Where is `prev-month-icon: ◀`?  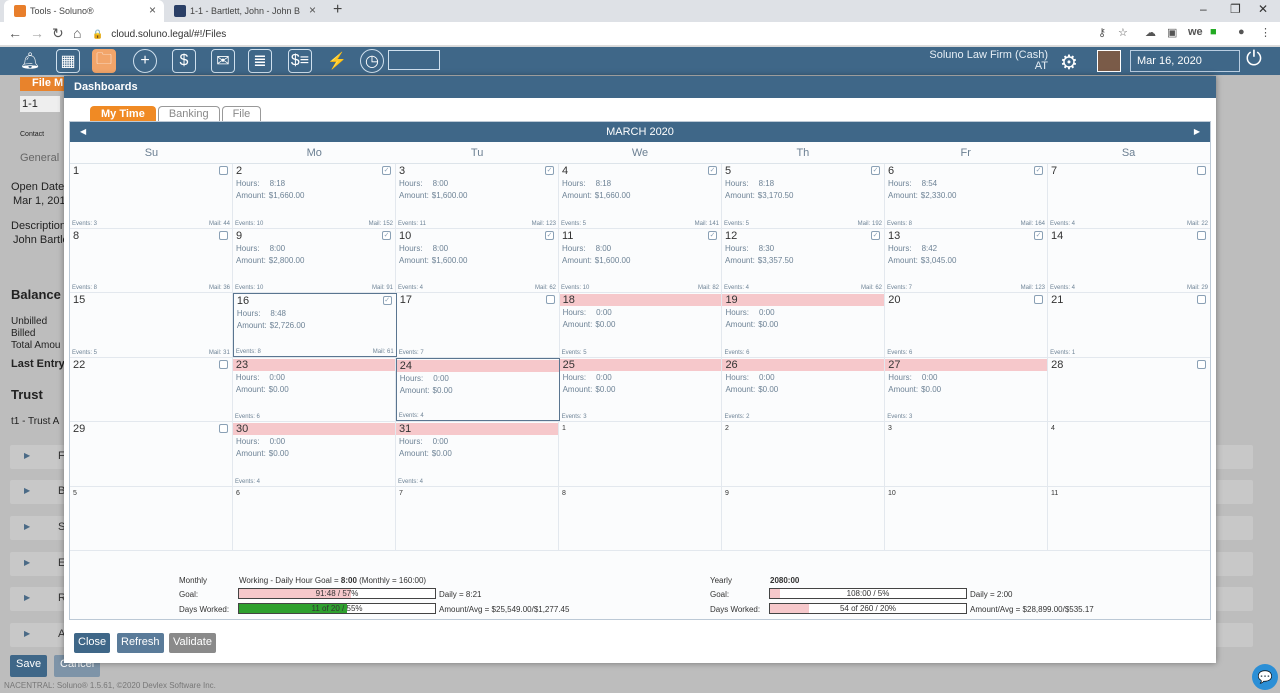 prev-month-icon: ◀ is located at coordinates (83, 131).